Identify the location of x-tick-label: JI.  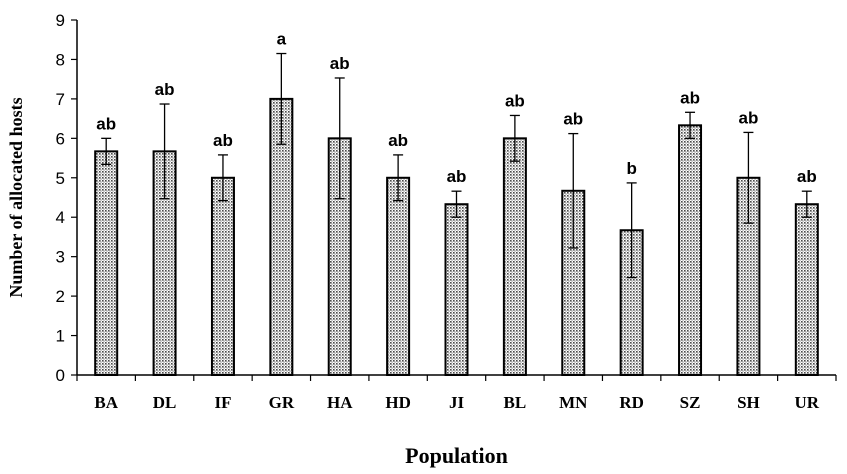
(457, 402).